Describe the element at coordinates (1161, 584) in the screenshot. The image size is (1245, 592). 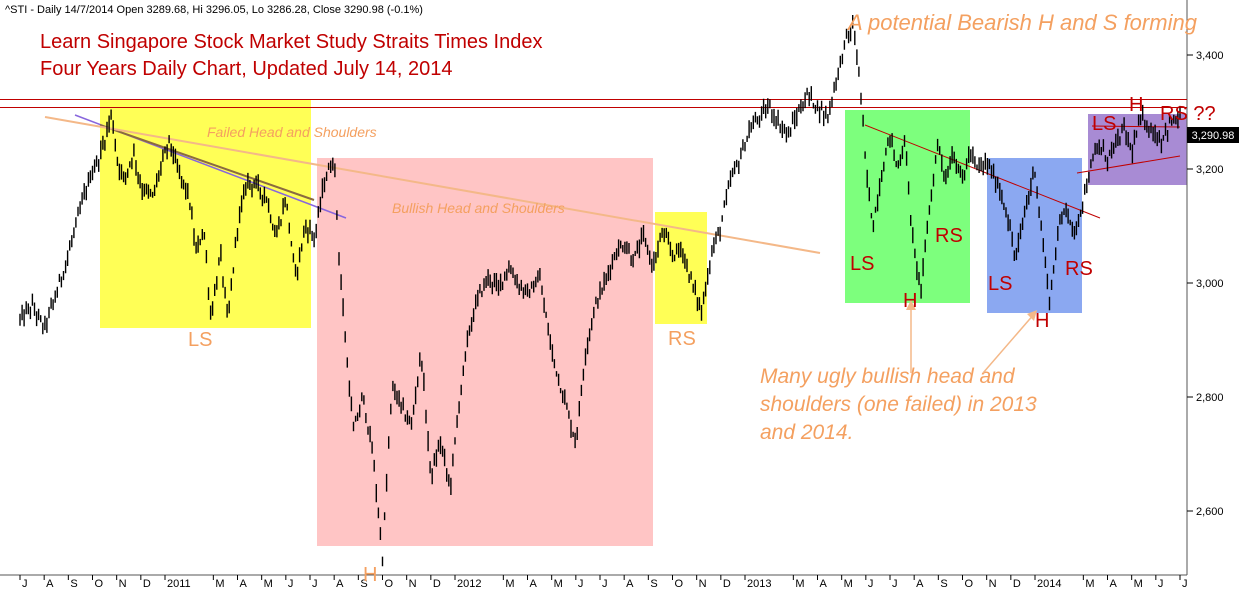
I see `x-tick-label-43: J` at that location.